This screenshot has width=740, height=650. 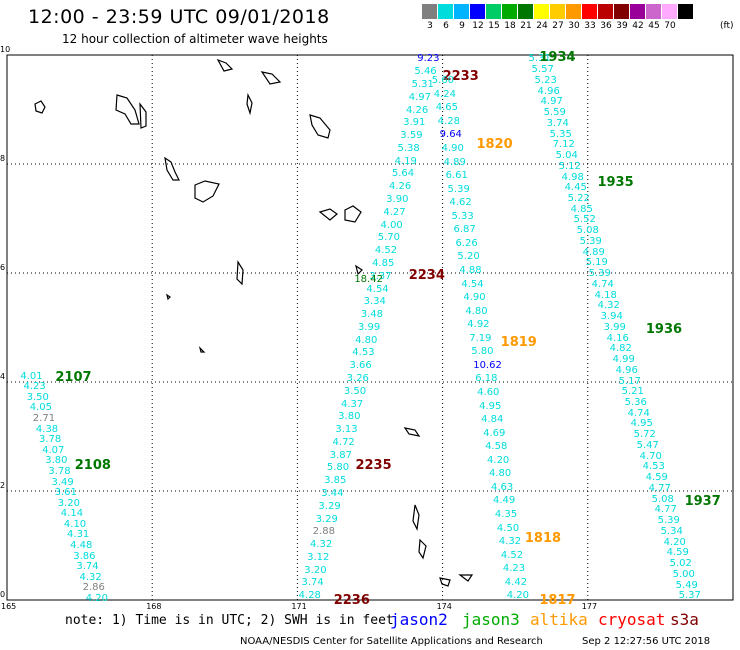 What do you see at coordinates (478, 325) in the screenshot?
I see `wave-height-value: 4.92` at bounding box center [478, 325].